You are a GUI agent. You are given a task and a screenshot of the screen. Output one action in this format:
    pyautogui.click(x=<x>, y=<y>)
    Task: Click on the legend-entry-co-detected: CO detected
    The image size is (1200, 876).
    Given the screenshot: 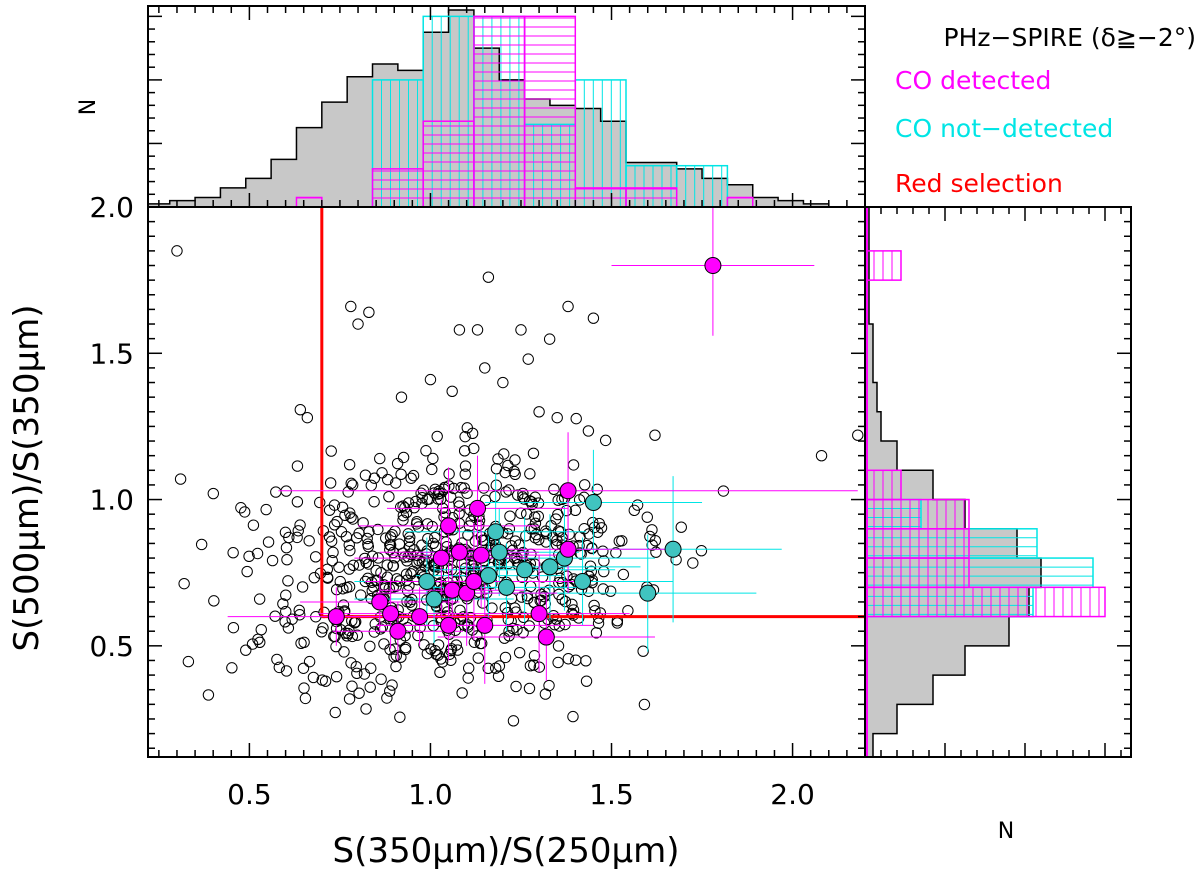 What is the action you would take?
    pyautogui.click(x=973, y=80)
    